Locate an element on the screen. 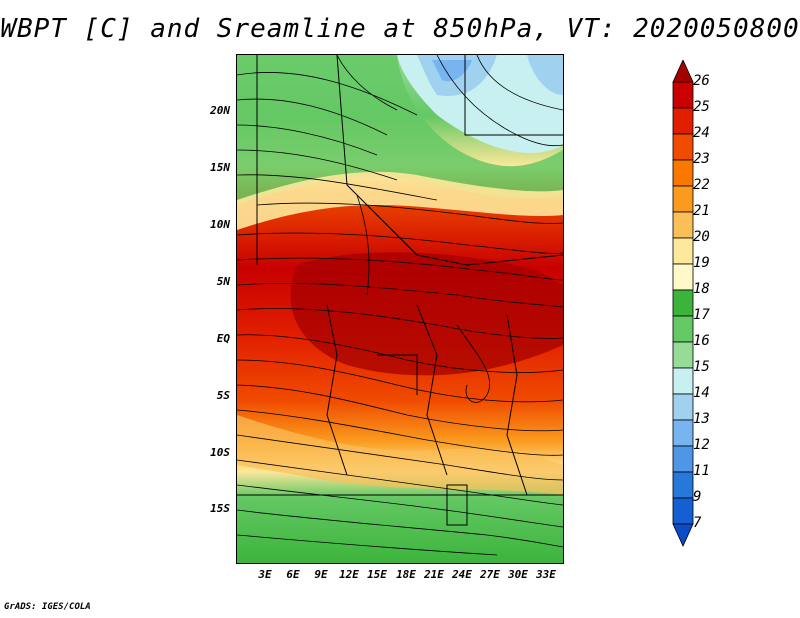  lon-label-9e: 9E is located at coordinates (321, 574).